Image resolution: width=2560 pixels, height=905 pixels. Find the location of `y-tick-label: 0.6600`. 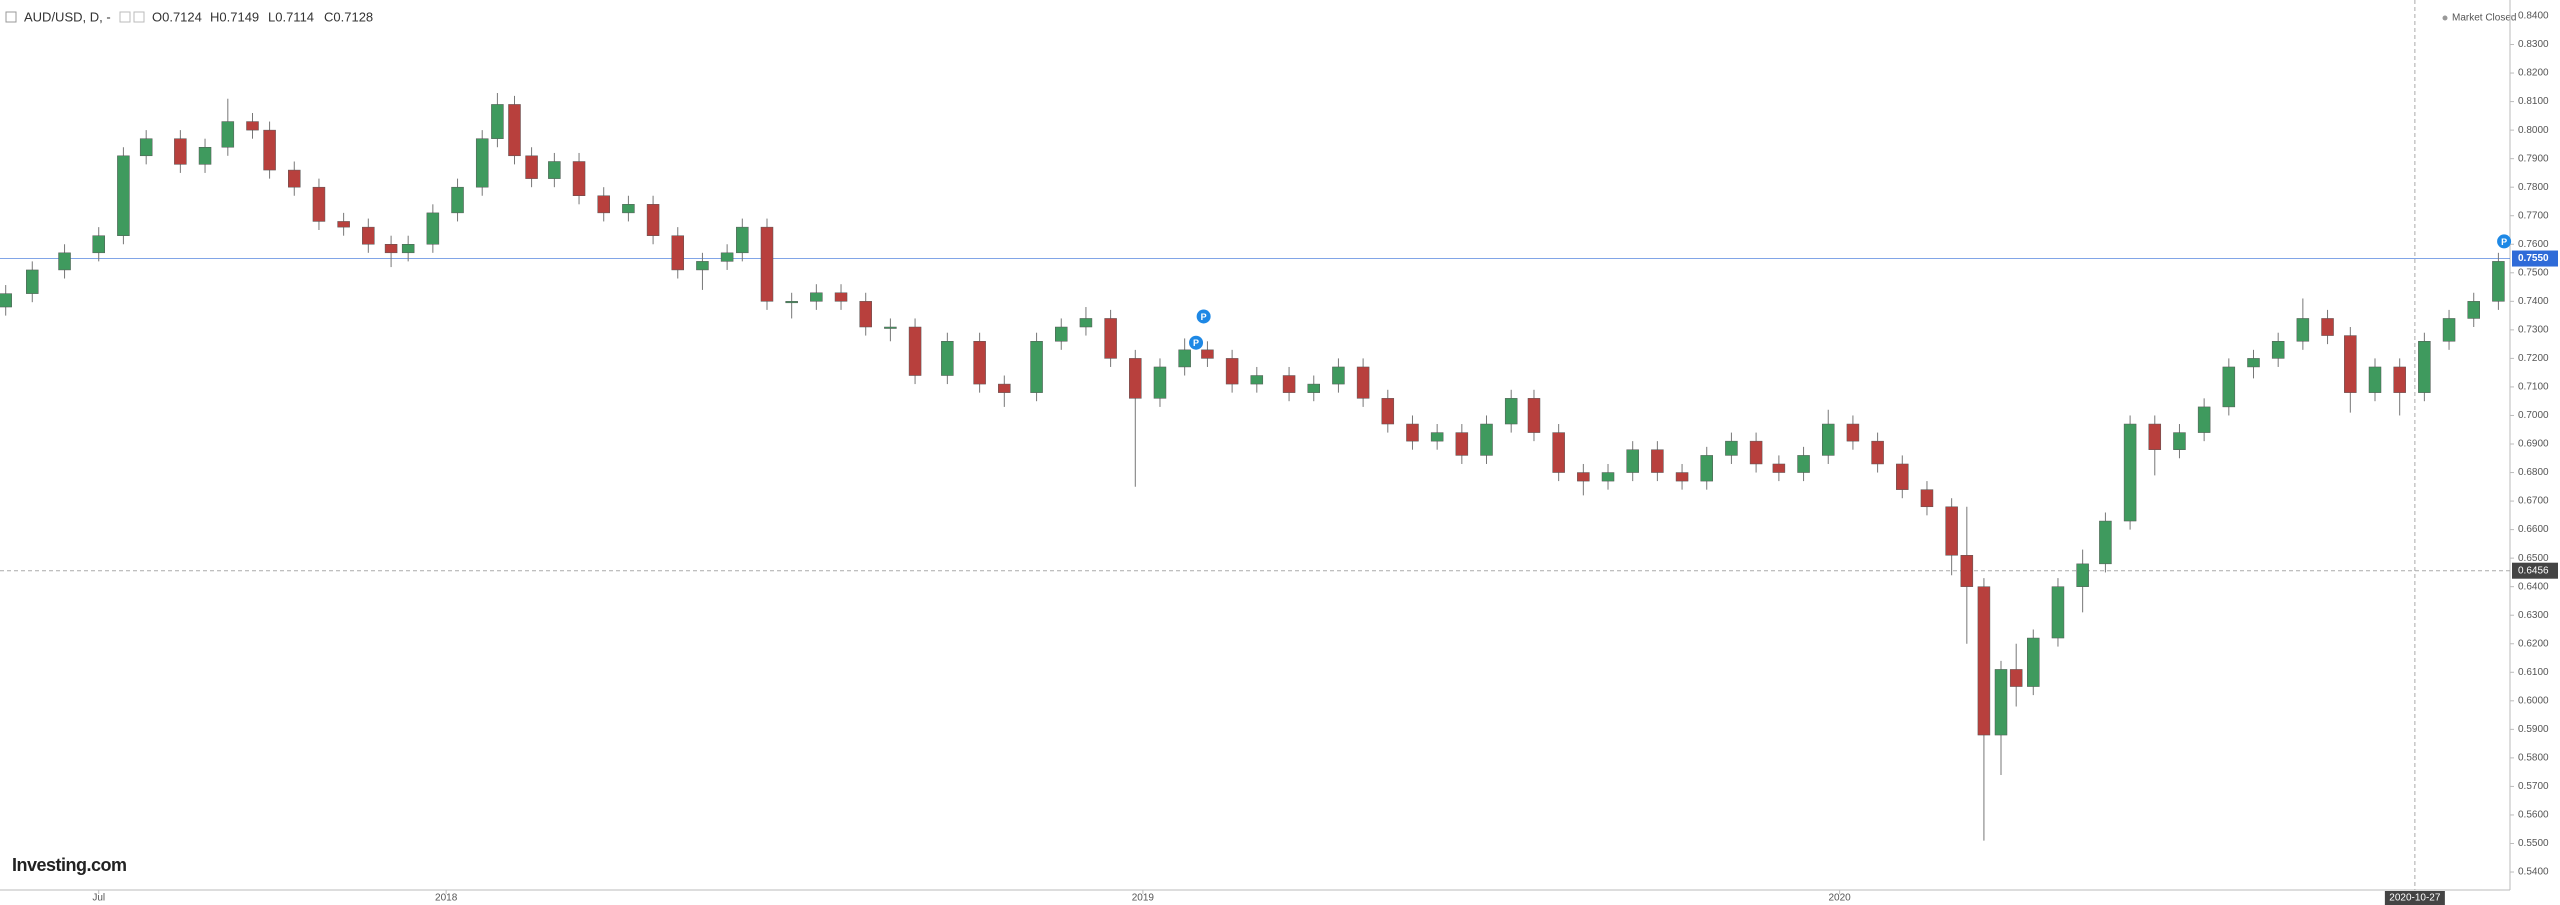

y-tick-label: 0.6600 is located at coordinates (2533, 529).